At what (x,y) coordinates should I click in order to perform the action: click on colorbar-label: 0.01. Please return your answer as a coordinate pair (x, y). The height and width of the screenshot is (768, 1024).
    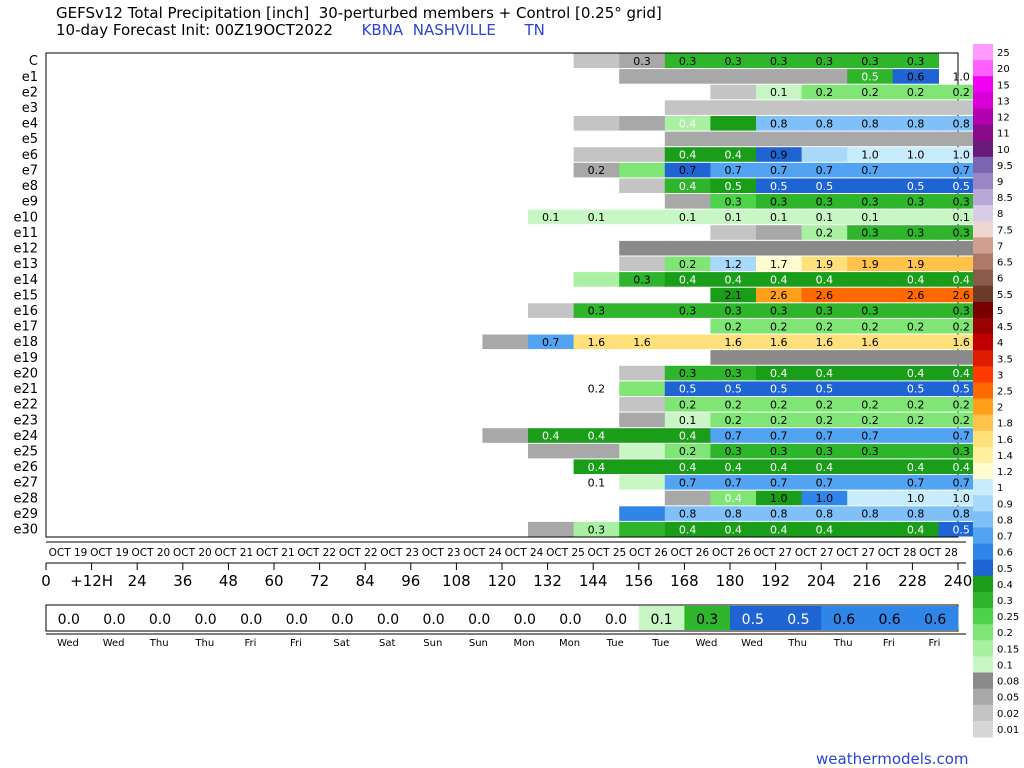
    Looking at the image, I should click on (1008, 730).